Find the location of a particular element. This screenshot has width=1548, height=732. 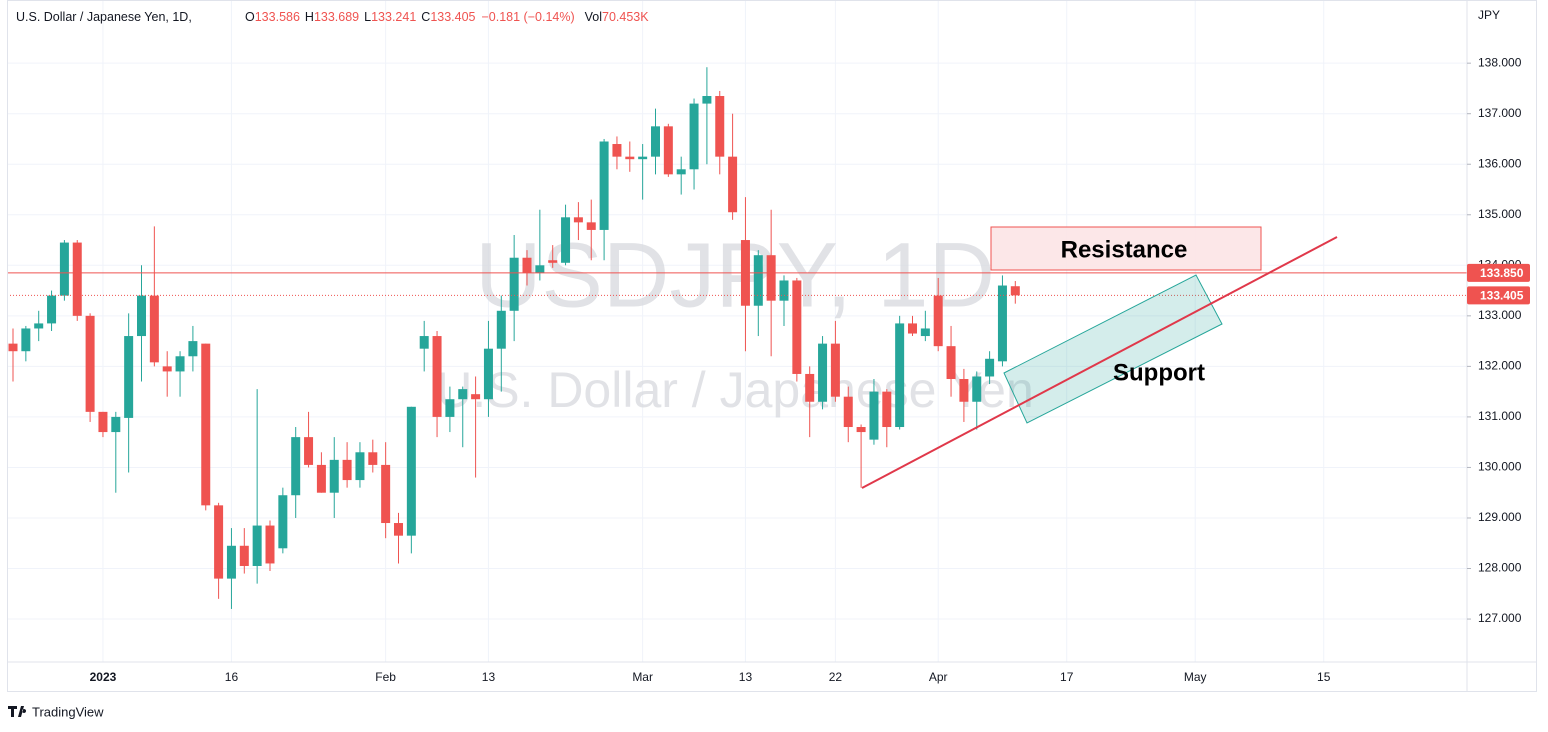

legend-key: H is located at coordinates (309, 17).